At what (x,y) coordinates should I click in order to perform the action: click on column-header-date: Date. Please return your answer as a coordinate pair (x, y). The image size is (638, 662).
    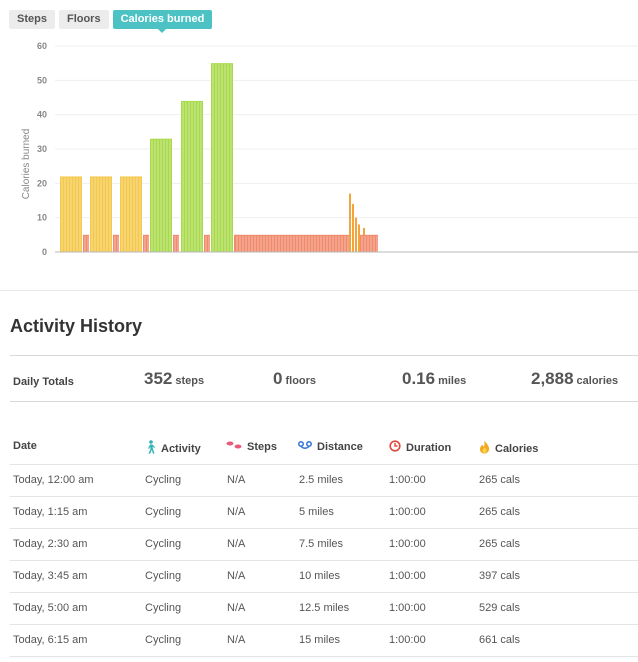
    Looking at the image, I should click on (25, 446).